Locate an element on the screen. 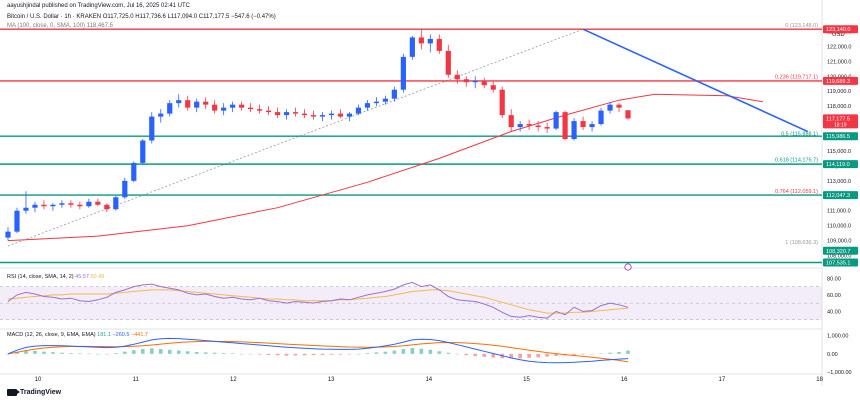 This screenshot has width=860, height=402. bearish-trend-line is located at coordinates (695, 80).